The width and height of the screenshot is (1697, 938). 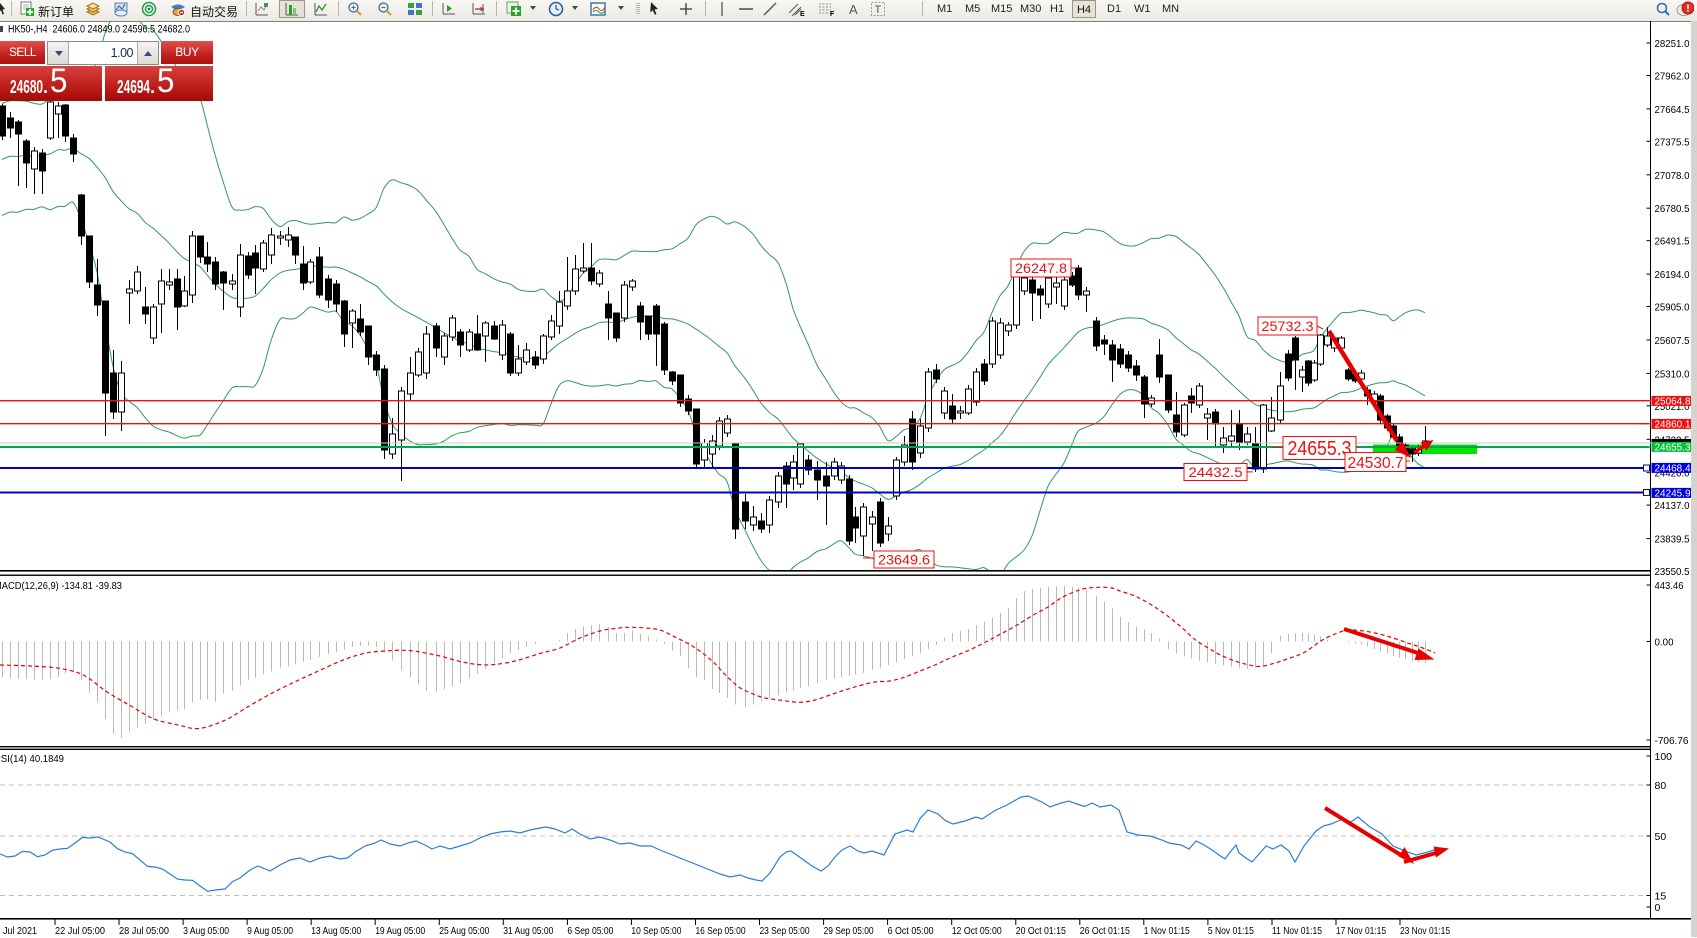 I want to click on svg-text: 10 Sep 05:00, so click(x=656, y=931).